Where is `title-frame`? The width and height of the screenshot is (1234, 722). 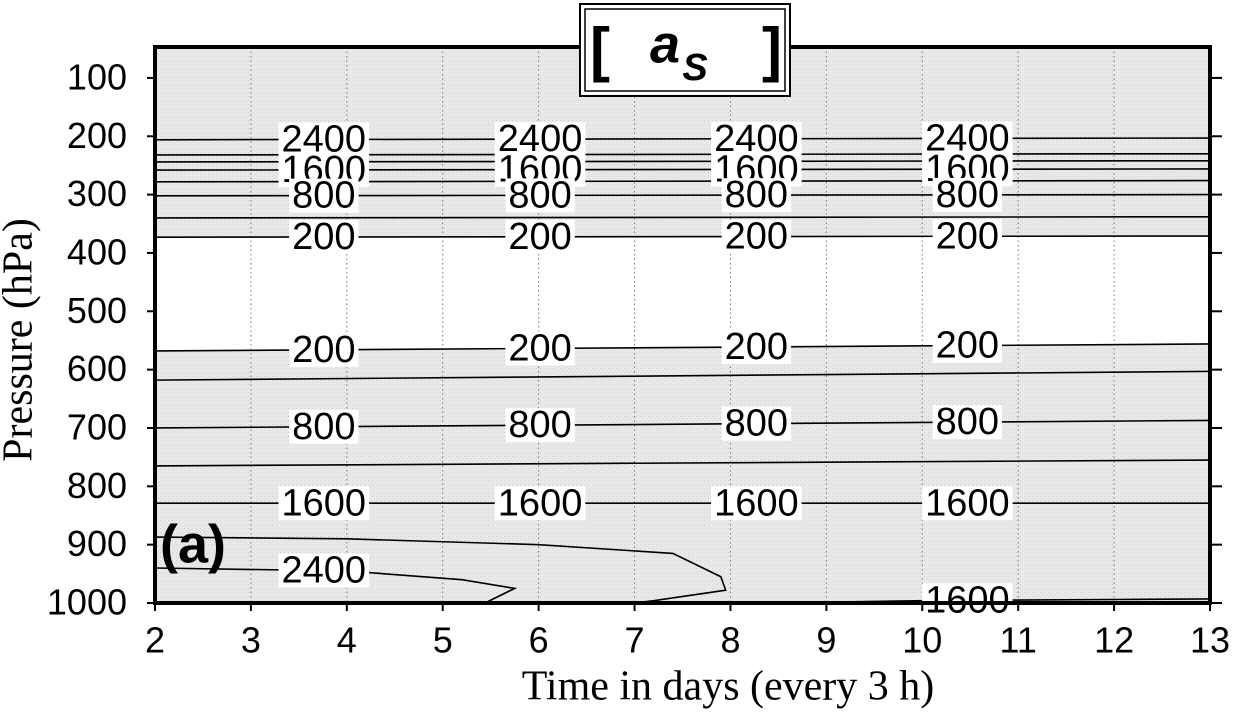 title-frame is located at coordinates (685, 50).